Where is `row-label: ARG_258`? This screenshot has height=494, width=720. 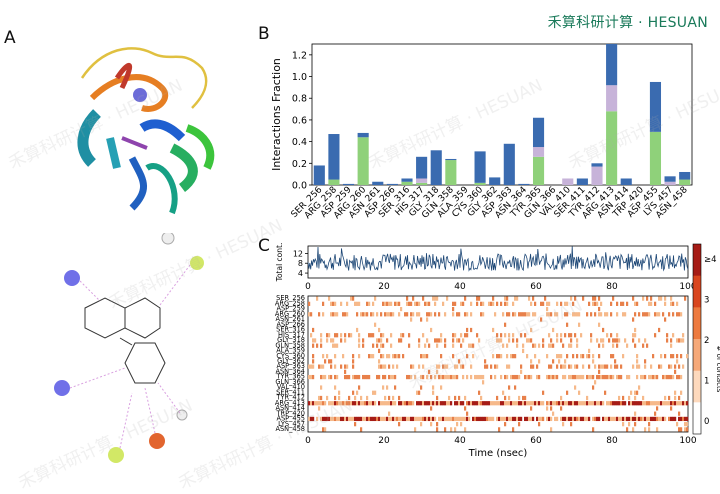
row-label: ARG_258 is located at coordinates (290, 303).